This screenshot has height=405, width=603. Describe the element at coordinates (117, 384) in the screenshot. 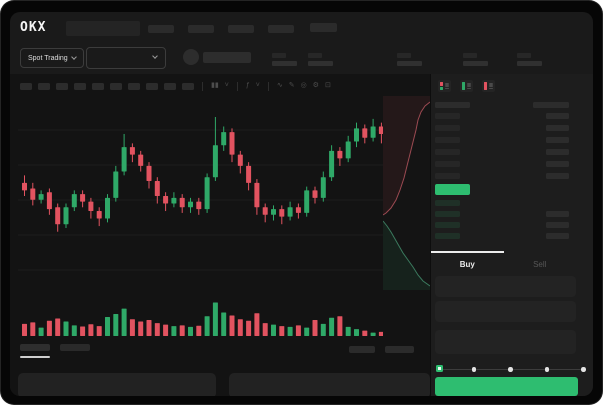

I see `orders-panel-placeholder` at that location.